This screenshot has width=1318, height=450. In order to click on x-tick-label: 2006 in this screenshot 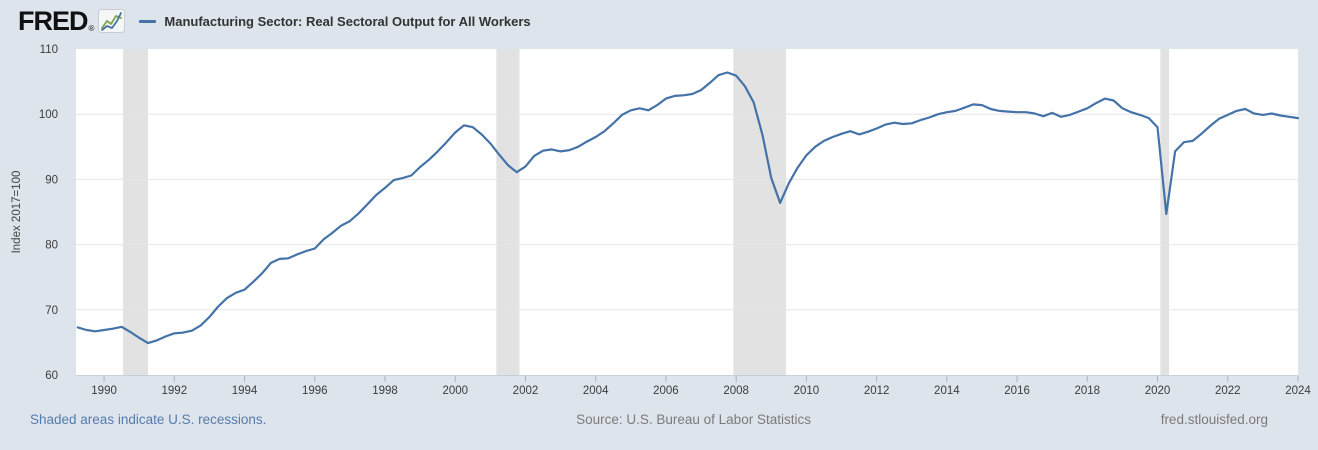, I will do `click(666, 391)`.